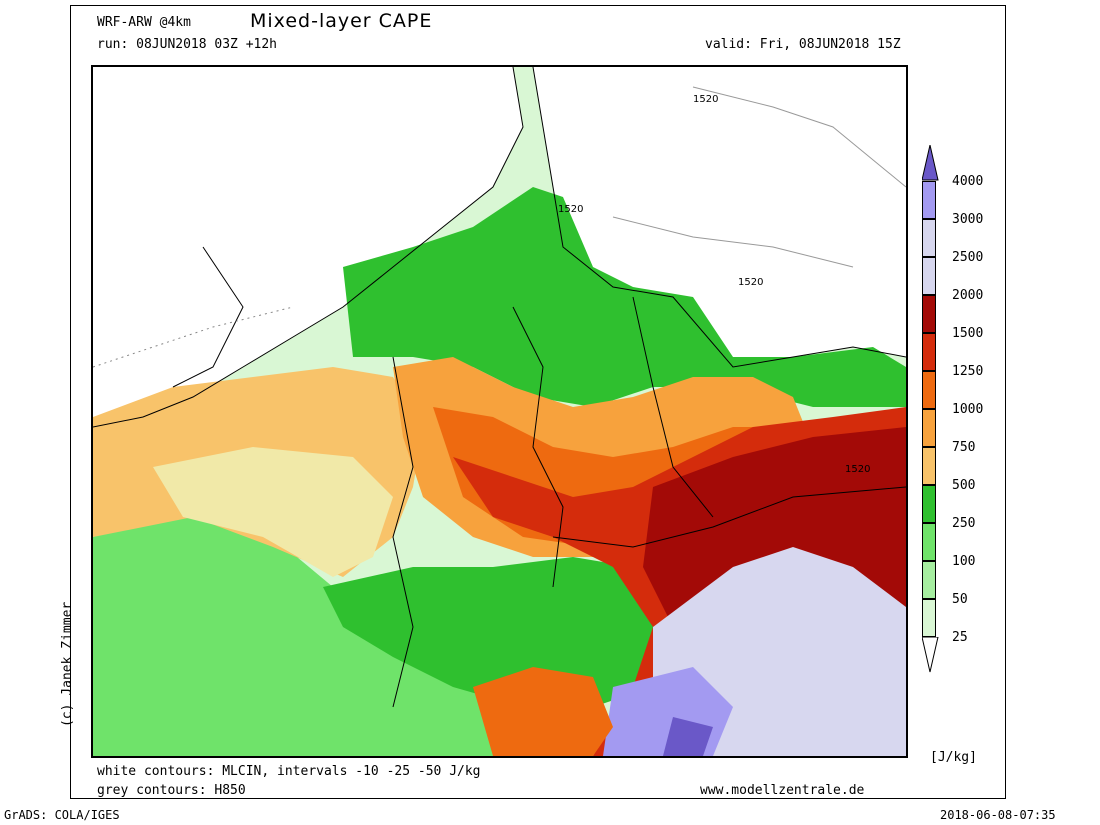  Describe the element at coordinates (171, 790) in the screenshot. I see `grey-contour-note: grey contours: H850` at that location.